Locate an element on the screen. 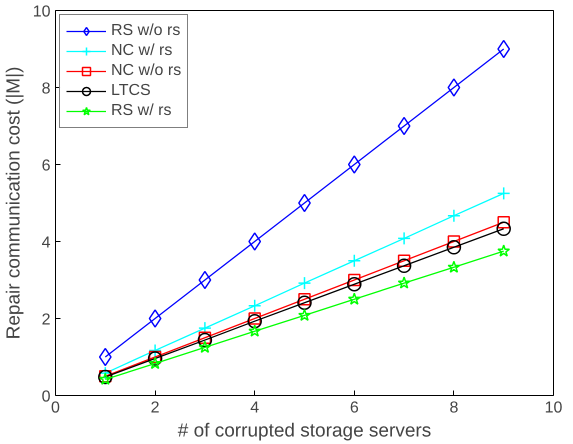 This screenshot has width=573, height=444. legend-label: LTCS is located at coordinates (131, 91).